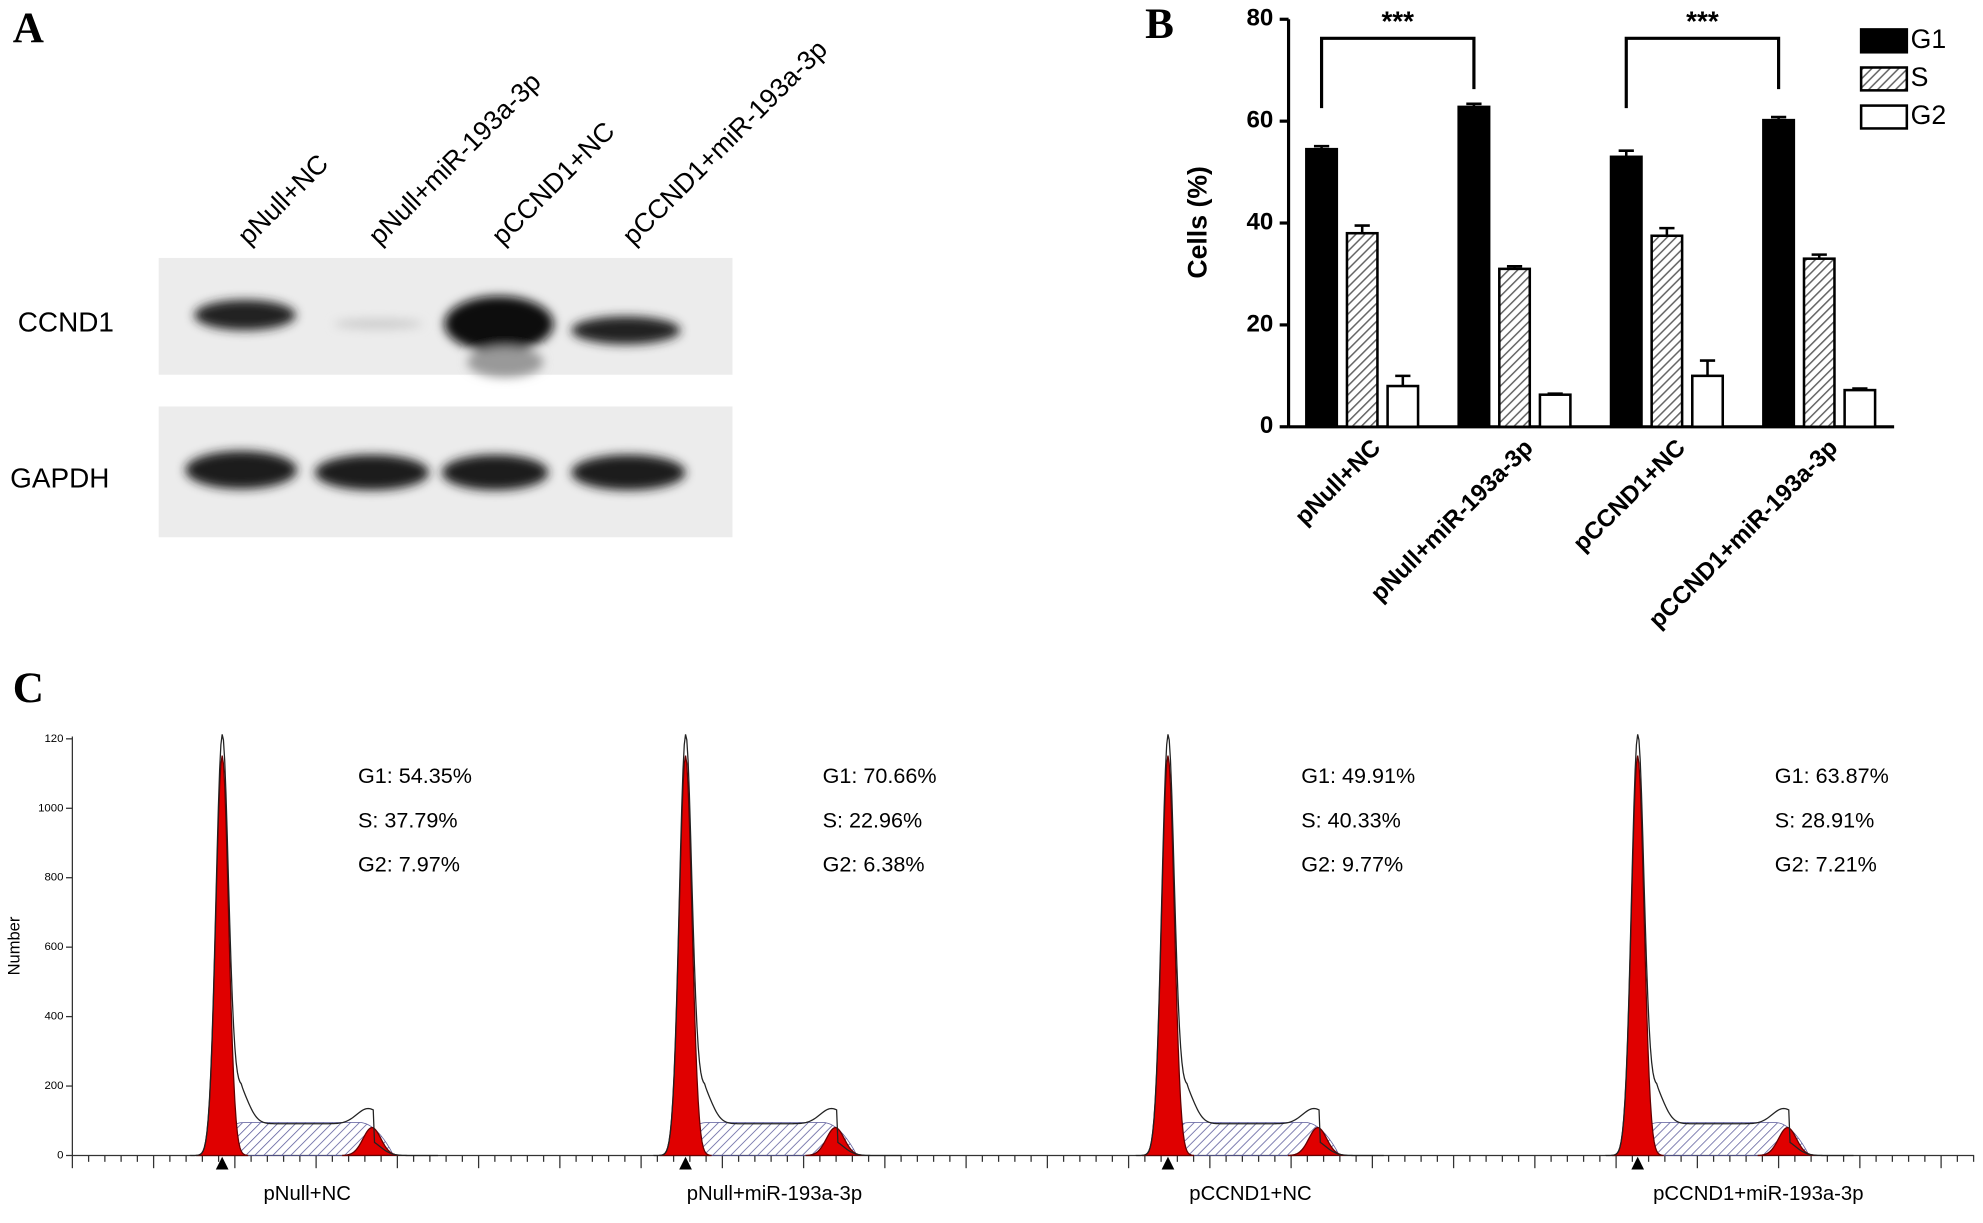 The image size is (1983, 1223). What do you see at coordinates (1825, 819) in the screenshot?
I see `phase-stat: S: 28.91%` at bounding box center [1825, 819].